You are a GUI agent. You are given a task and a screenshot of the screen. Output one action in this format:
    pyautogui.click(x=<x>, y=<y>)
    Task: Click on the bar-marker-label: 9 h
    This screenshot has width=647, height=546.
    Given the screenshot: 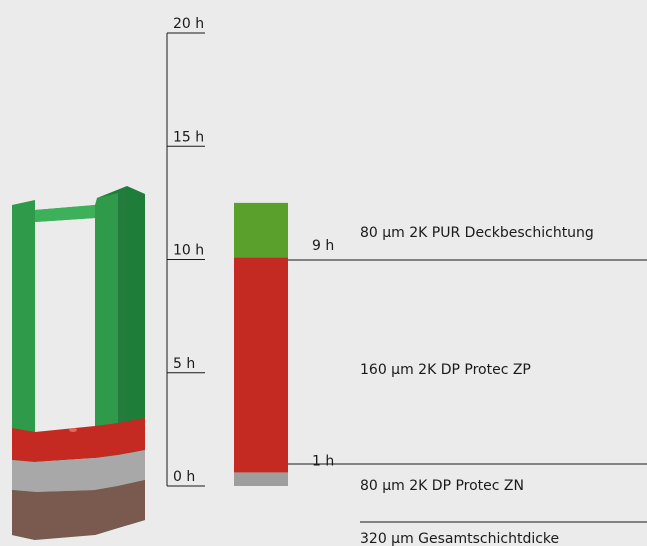 What is the action you would take?
    pyautogui.click(x=323, y=246)
    